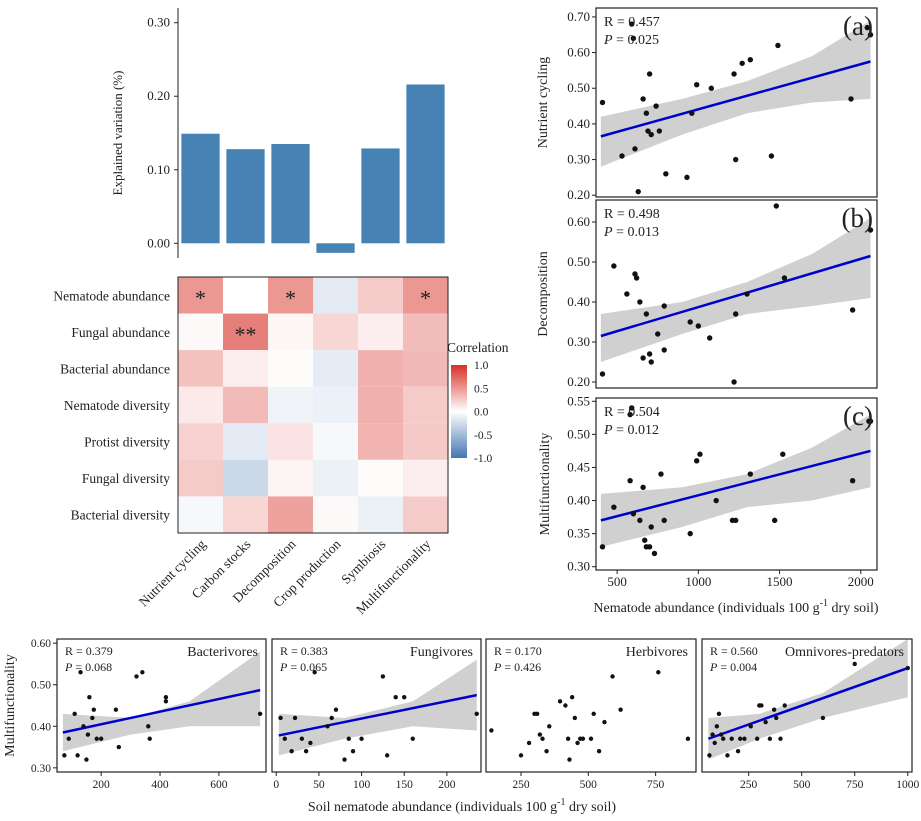 This screenshot has height=821, width=921. Describe the element at coordinates (246, 334) in the screenshot. I see `significance-marker: **` at that location.